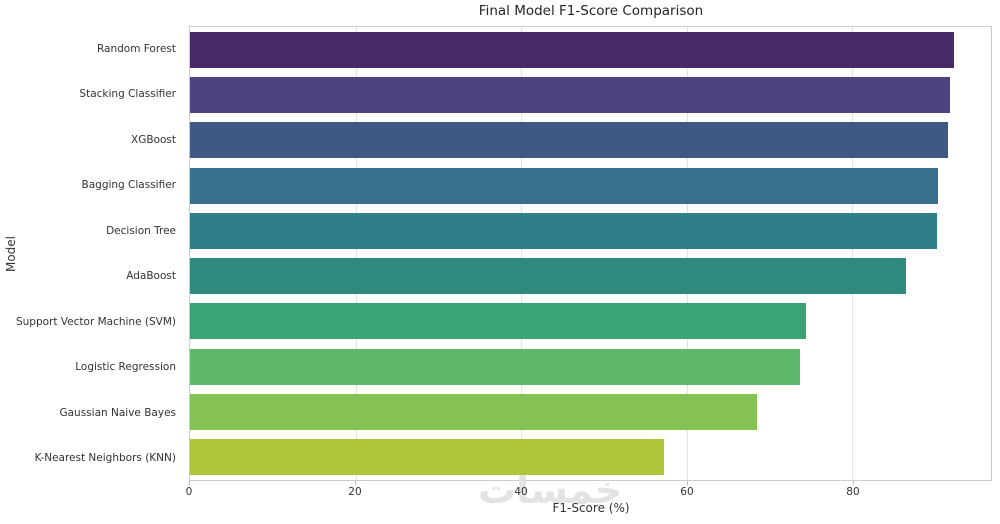  I want to click on y-tick-label: K-Nearest Neighbors (KNN), so click(105, 458).